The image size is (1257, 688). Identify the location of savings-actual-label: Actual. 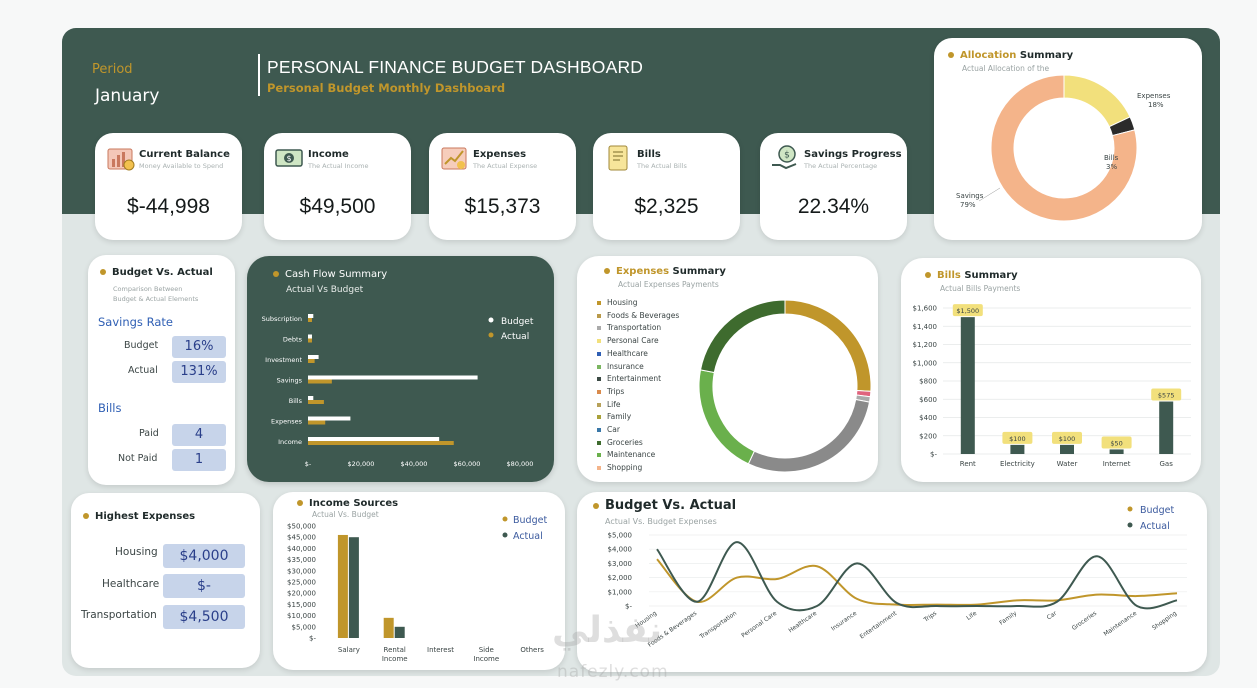
(143, 370).